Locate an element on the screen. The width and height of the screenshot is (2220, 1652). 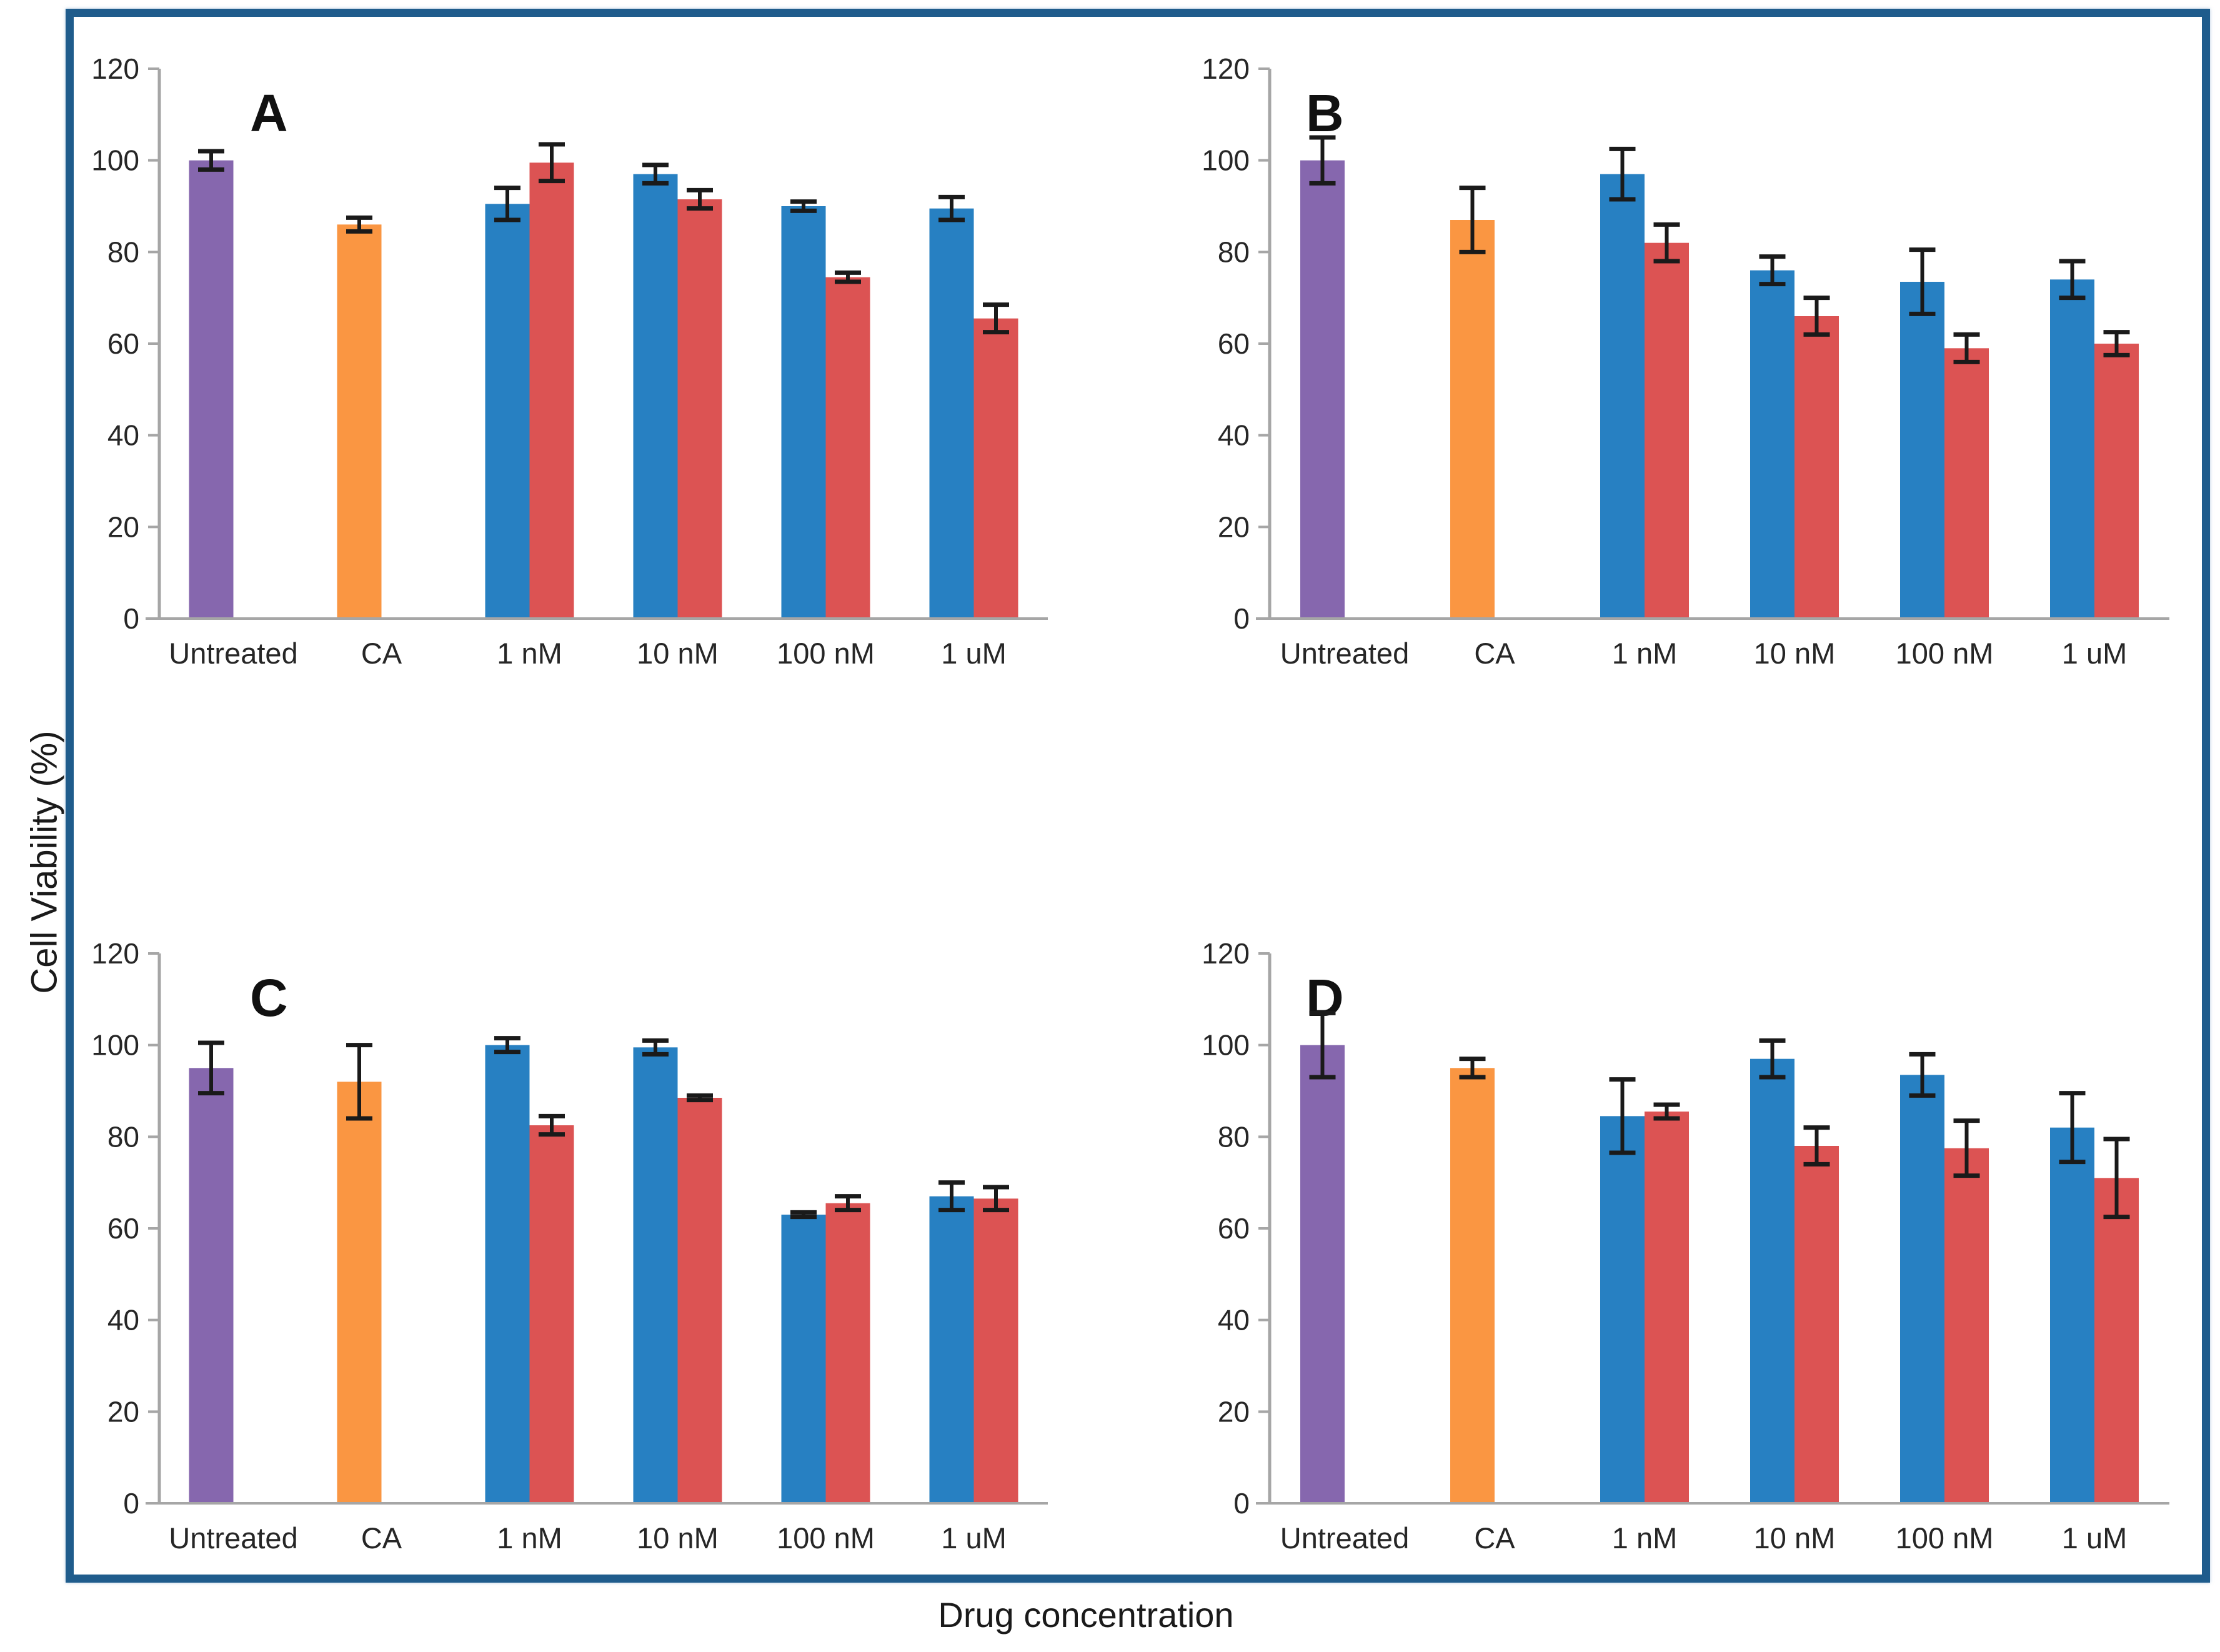
x-axis-label: Drug concentration is located at coordinates (1086, 1615).